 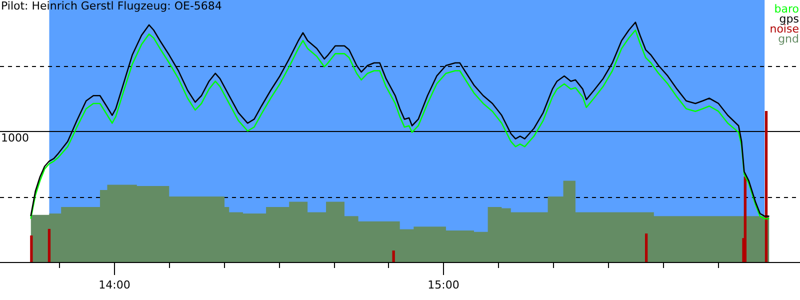 What do you see at coordinates (788, 39) in the screenshot?
I see `text: gnd` at bounding box center [788, 39].